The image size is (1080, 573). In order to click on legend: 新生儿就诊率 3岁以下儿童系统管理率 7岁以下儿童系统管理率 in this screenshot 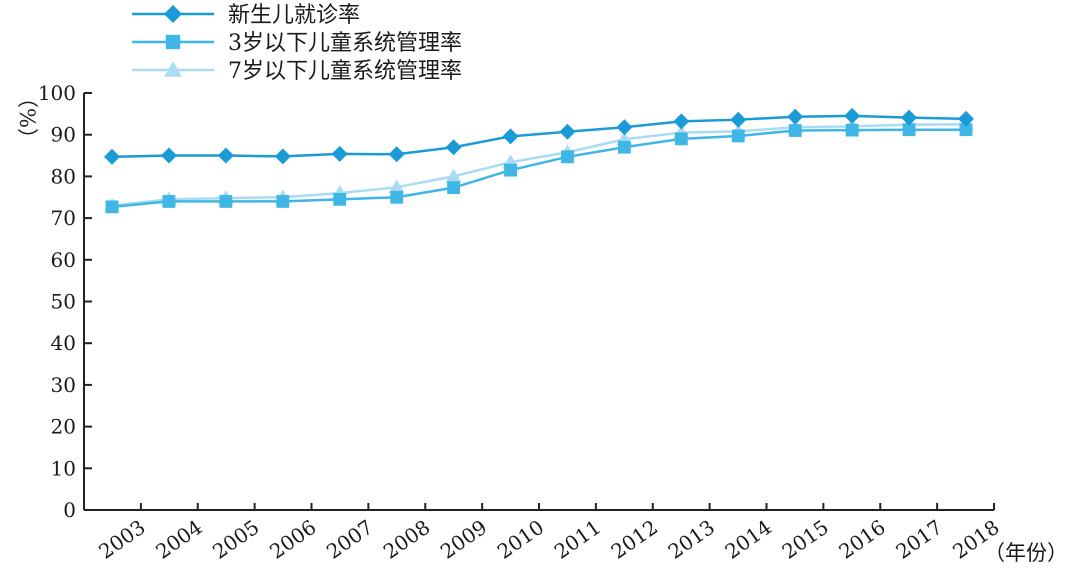, I will do `click(297, 43)`.